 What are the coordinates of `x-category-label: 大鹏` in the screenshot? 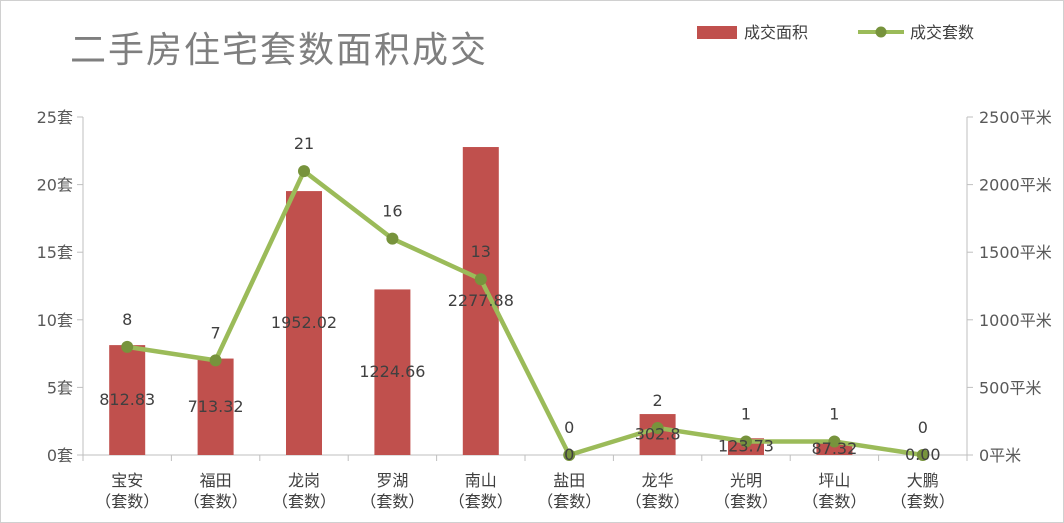 It's located at (923, 480).